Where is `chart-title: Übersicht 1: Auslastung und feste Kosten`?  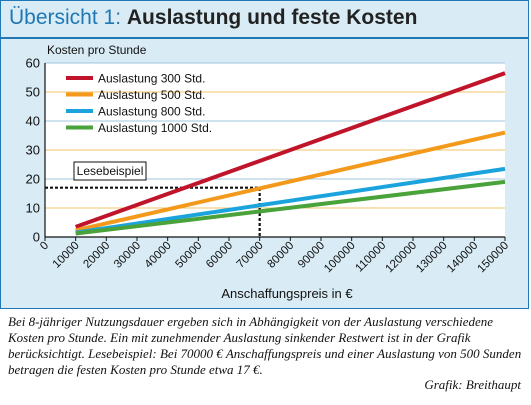 chart-title: Übersicht 1: Auslastung und feste Kosten is located at coordinates (213, 18).